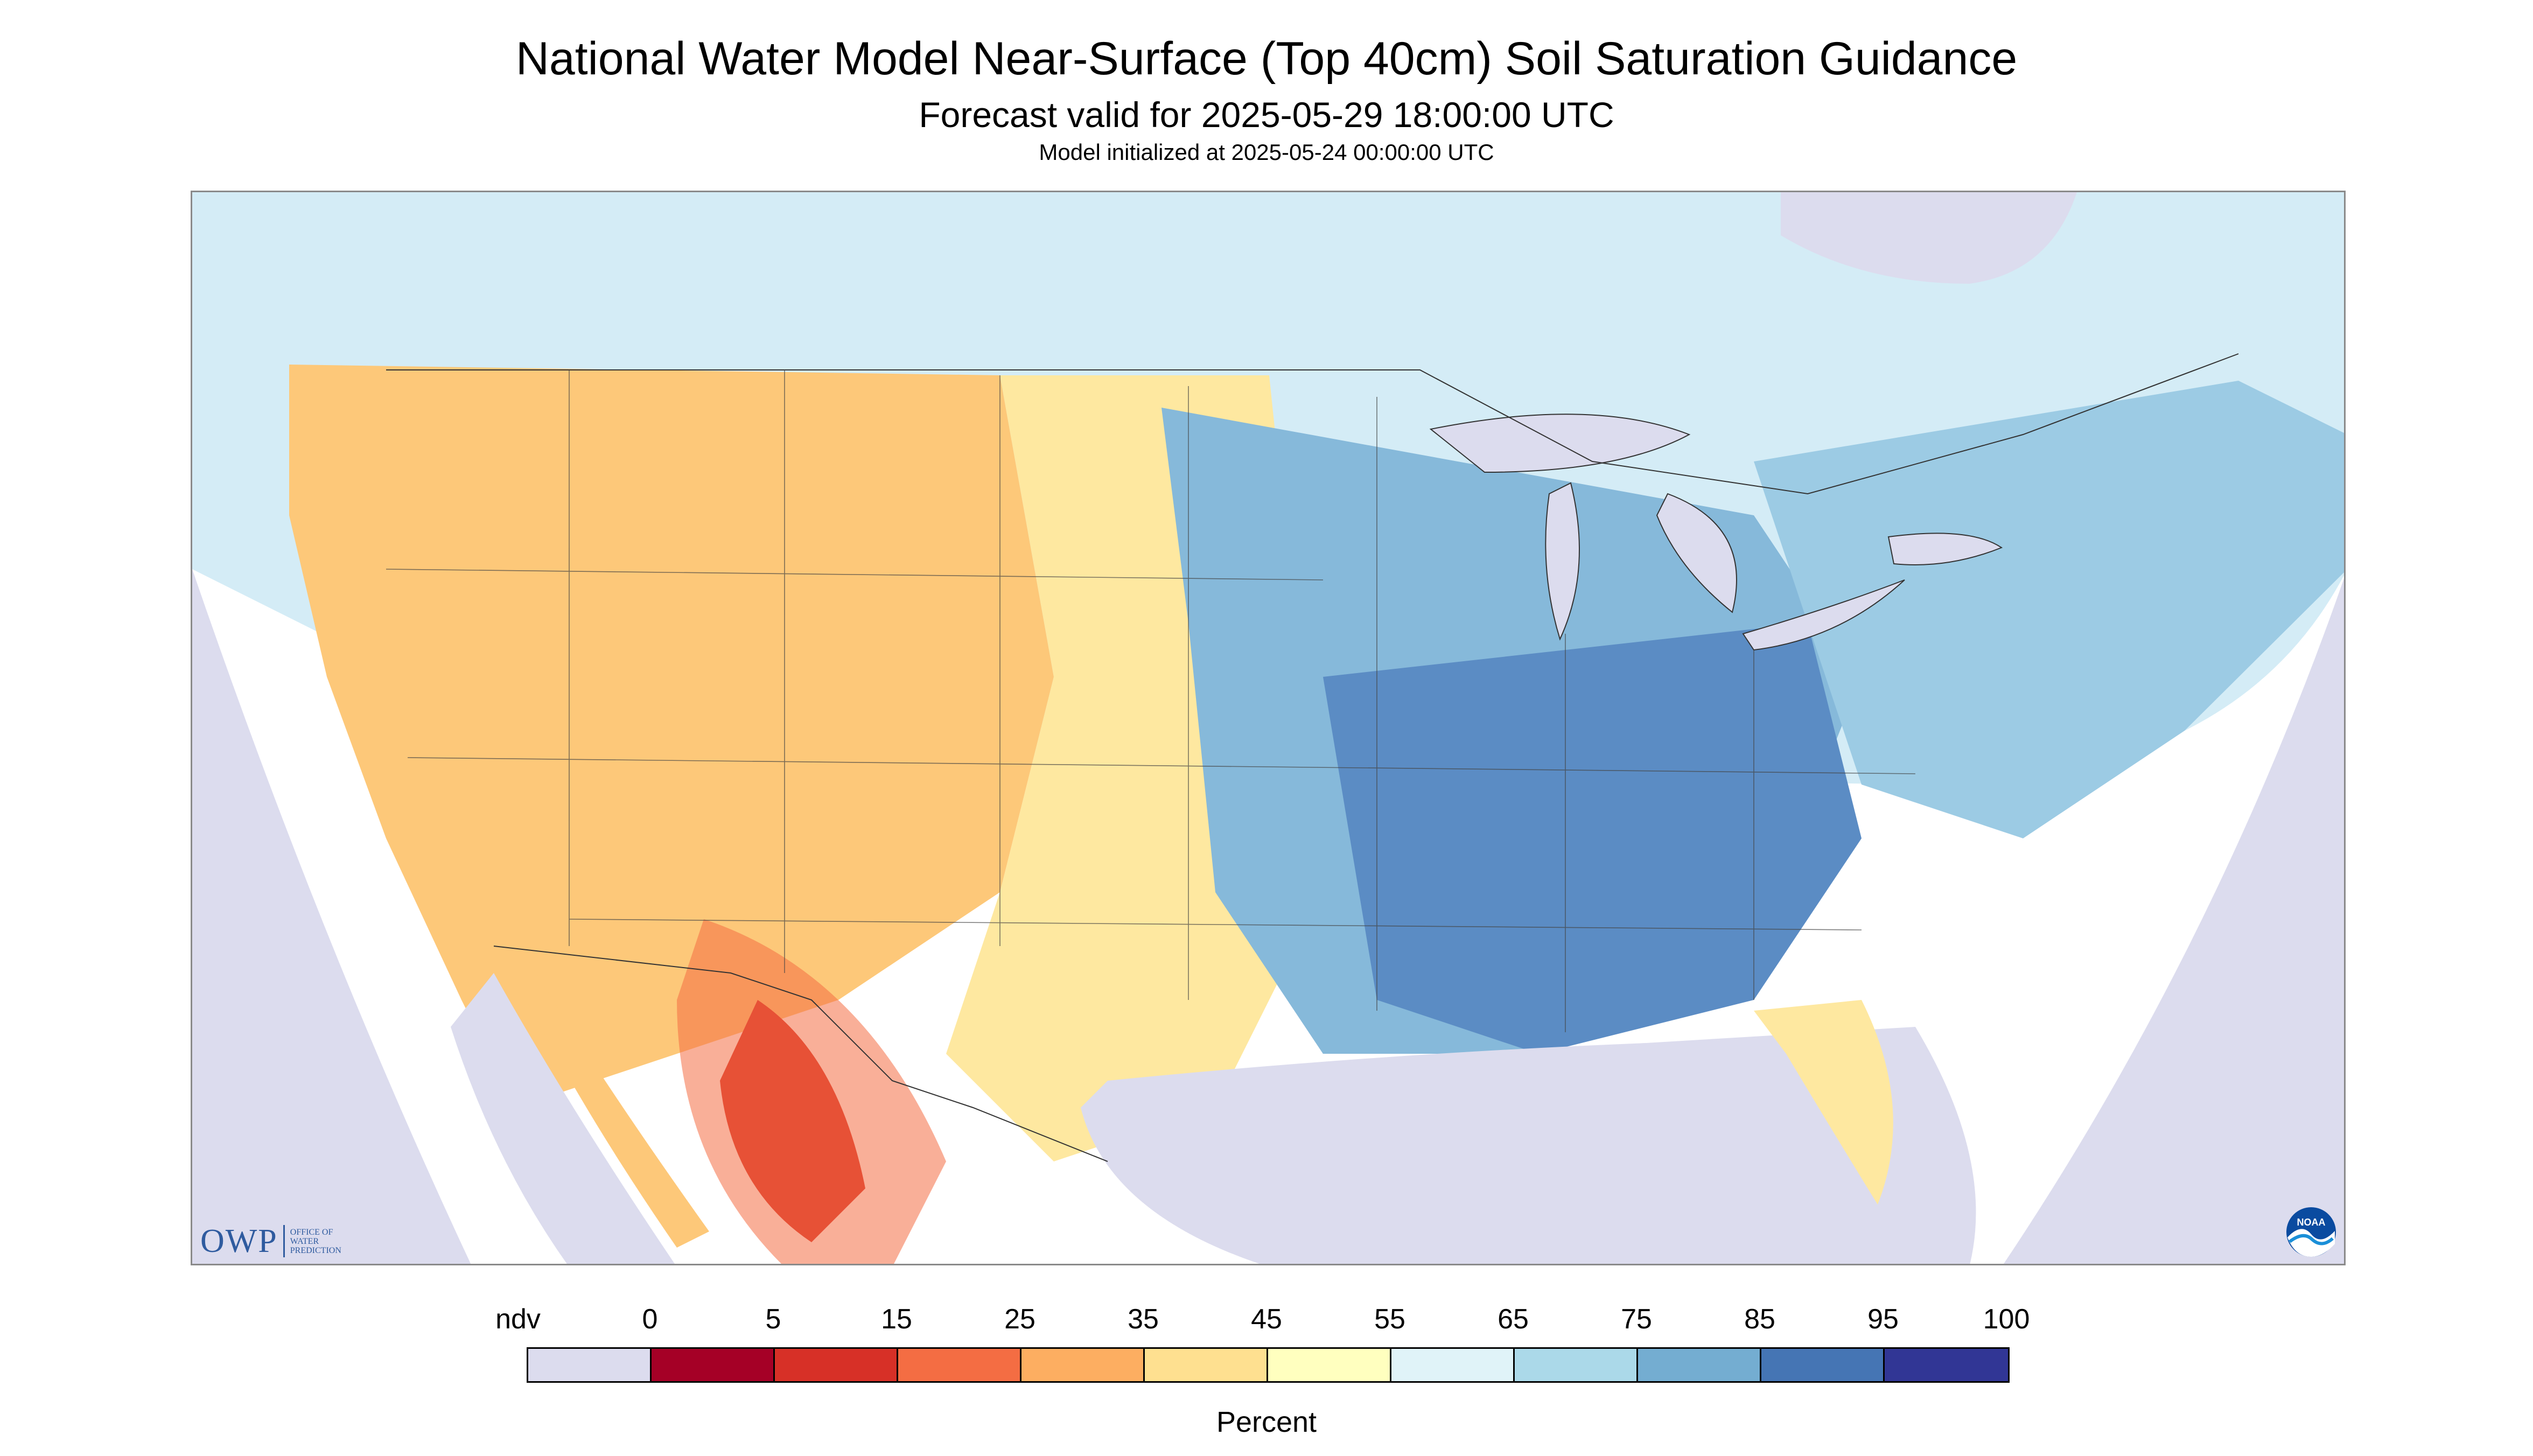 The width and height of the screenshot is (2533, 1456). I want to click on legend-tick: 5, so click(773, 1319).